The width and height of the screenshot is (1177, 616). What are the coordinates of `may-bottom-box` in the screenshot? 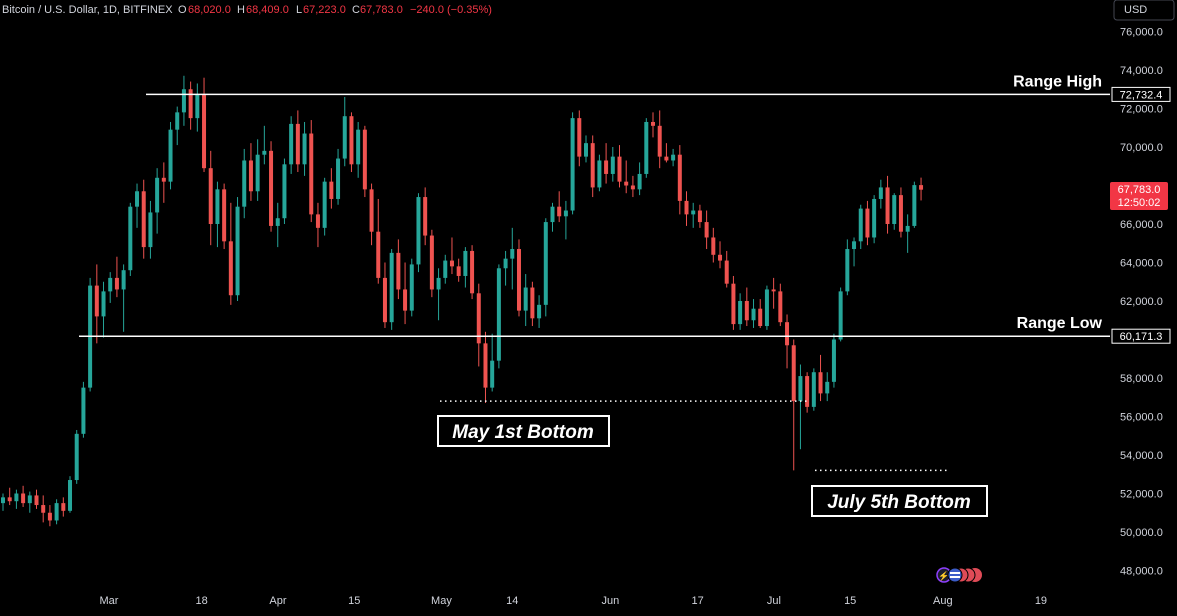 It's located at (523, 431).